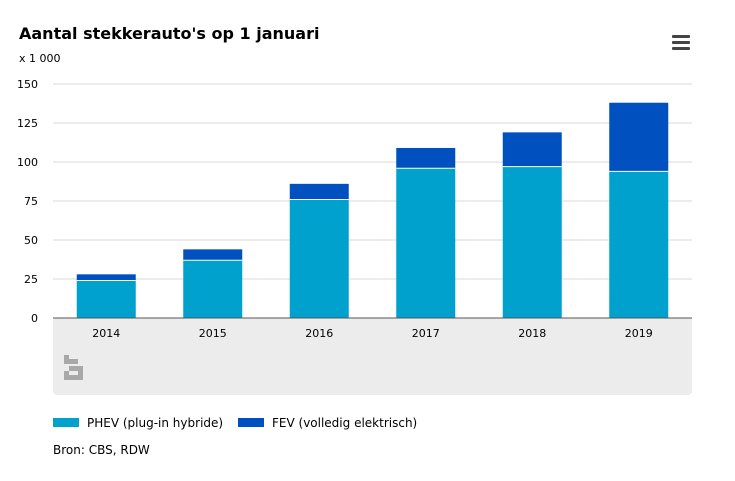 The height and width of the screenshot is (481, 735). I want to click on y-tick-label: 25, so click(31, 279).